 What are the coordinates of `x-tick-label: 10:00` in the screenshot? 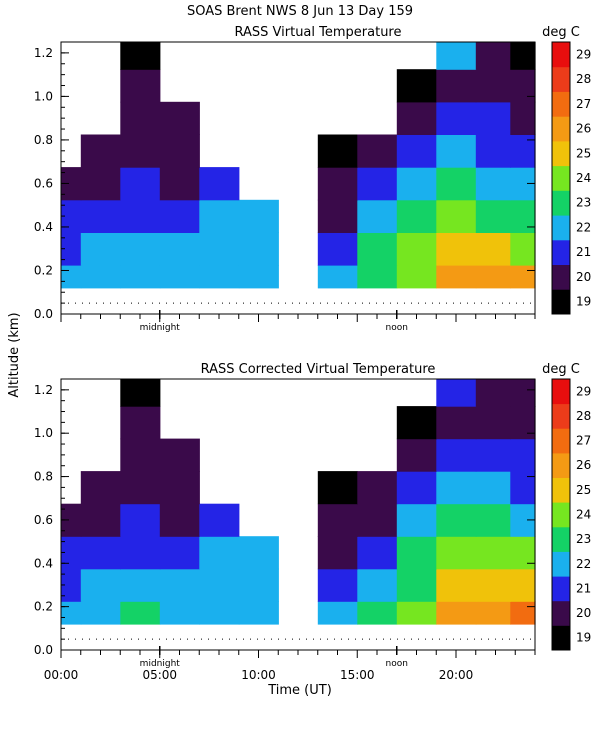 It's located at (258, 675).